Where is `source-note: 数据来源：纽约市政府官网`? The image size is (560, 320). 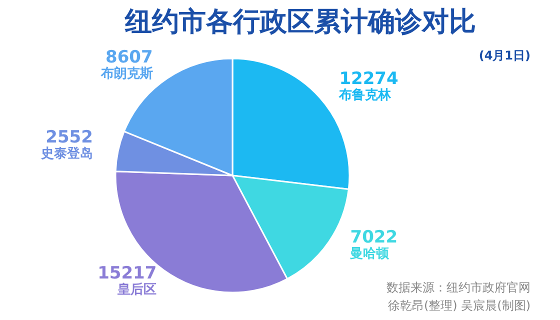
source-note: 数据来源：纽约市政府官网 is located at coordinates (458, 287).